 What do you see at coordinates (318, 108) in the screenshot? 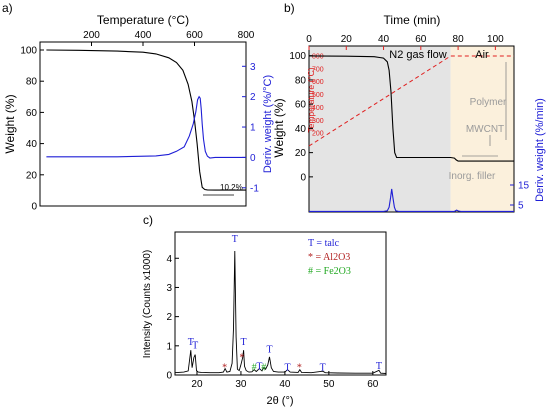
I see `temperature-tick-label: 400` at bounding box center [318, 108].